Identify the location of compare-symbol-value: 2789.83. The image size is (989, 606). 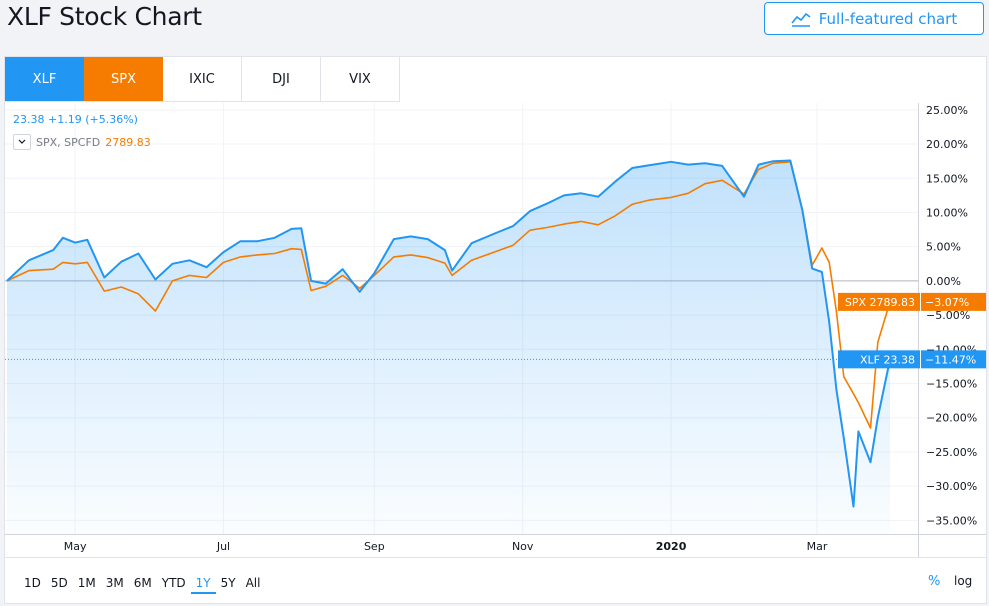
(128, 142).